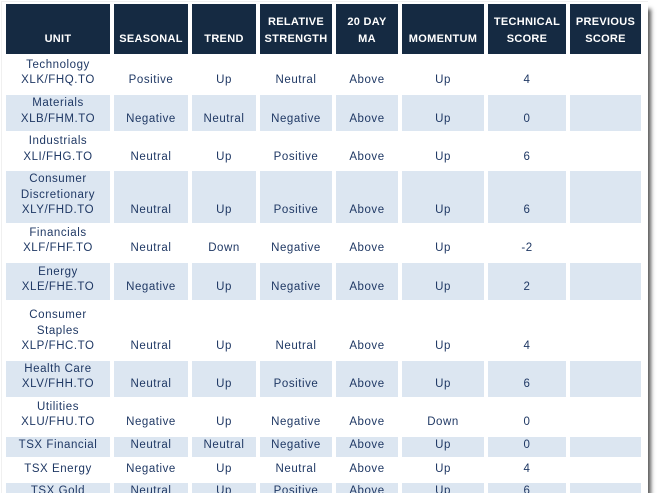 Image resolution: width=657 pixels, height=493 pixels. Describe the element at coordinates (296, 29) in the screenshot. I see `column-header-relative-strength: RELATIVE STRENGTH` at that location.